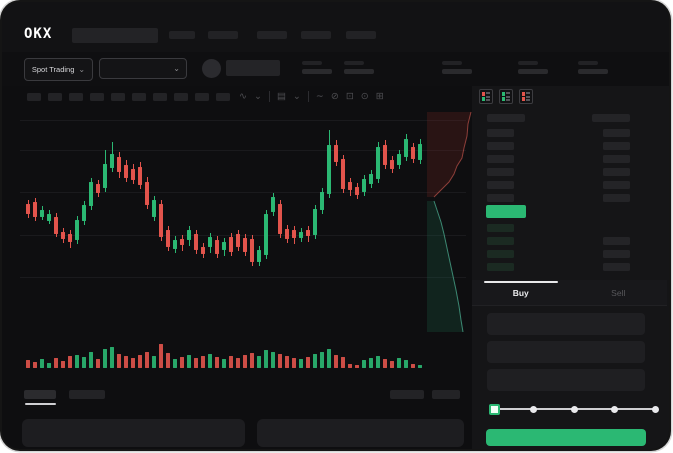 This screenshot has height=453, width=673. I want to click on last-price-badge, so click(506, 211).